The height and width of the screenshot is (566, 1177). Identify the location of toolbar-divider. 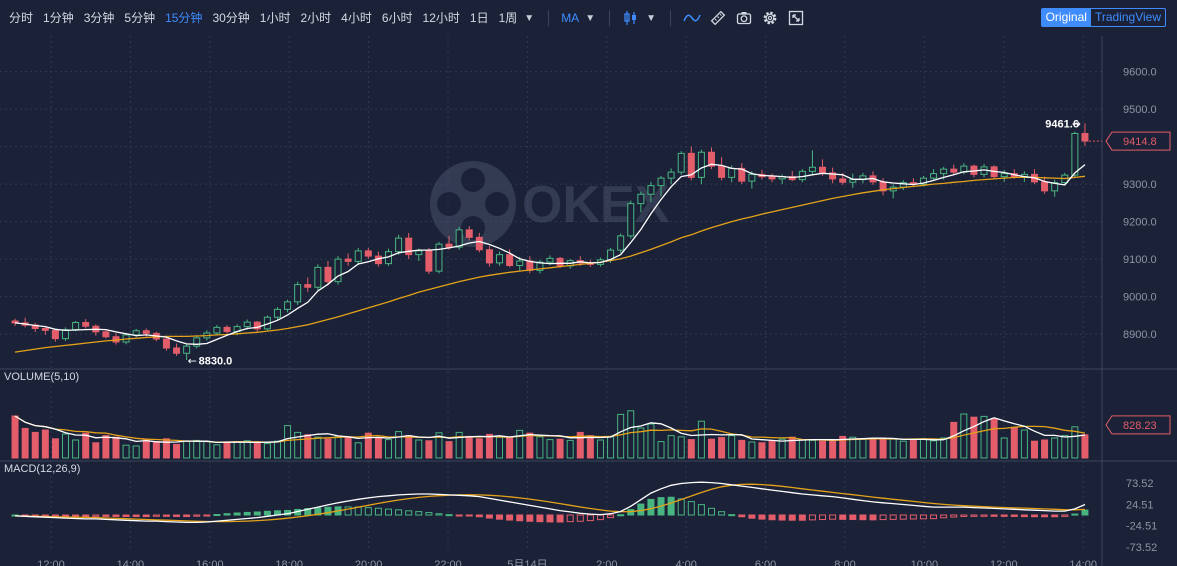
(670, 18).